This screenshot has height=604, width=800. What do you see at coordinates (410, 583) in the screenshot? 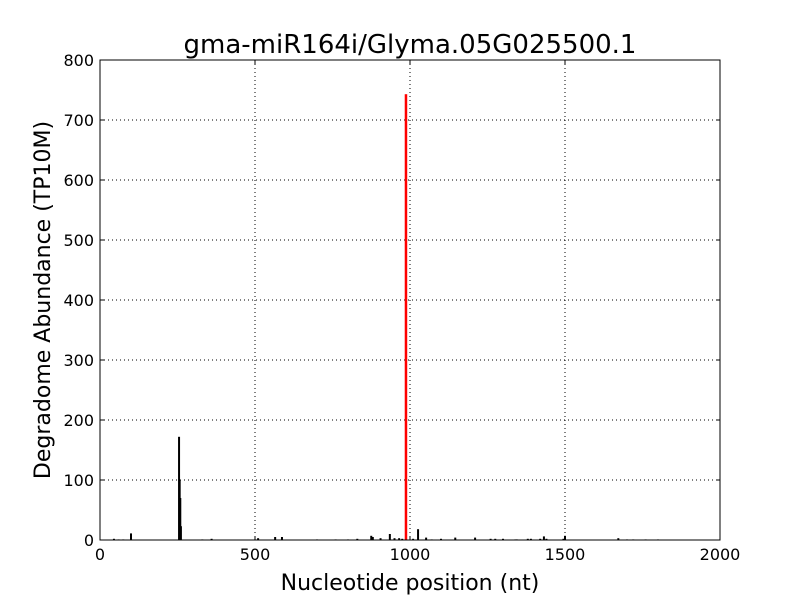
I see `x-axis-label: Nucleotide position (nt)` at bounding box center [410, 583].